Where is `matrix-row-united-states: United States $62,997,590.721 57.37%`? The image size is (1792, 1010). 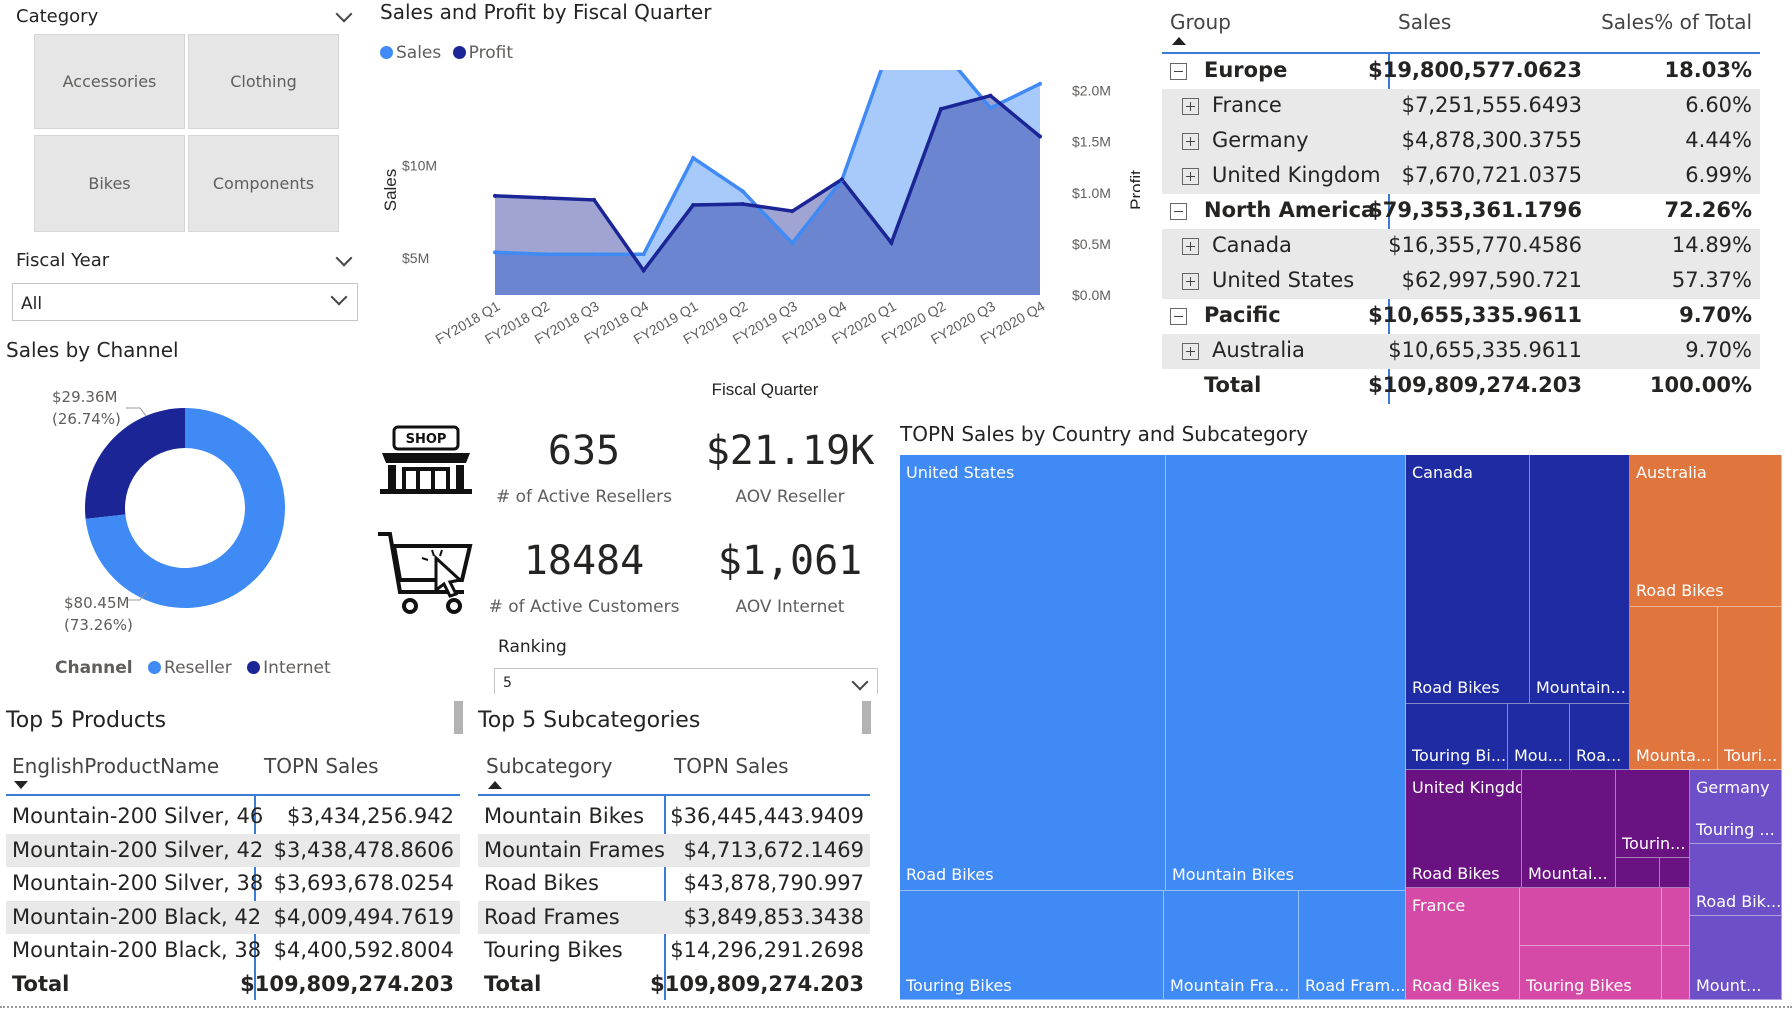
matrix-row-united-states: United States $62,997,590.721 57.37% is located at coordinates (1461, 281).